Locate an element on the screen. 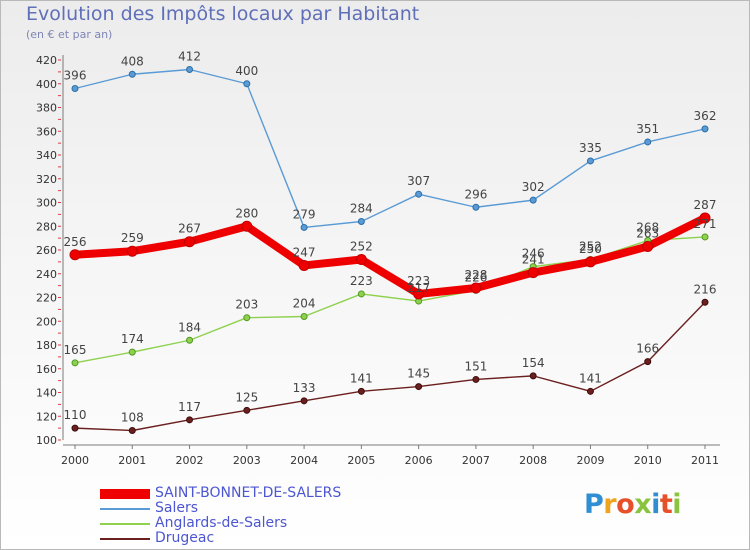  data-label: 279 is located at coordinates (304, 214).